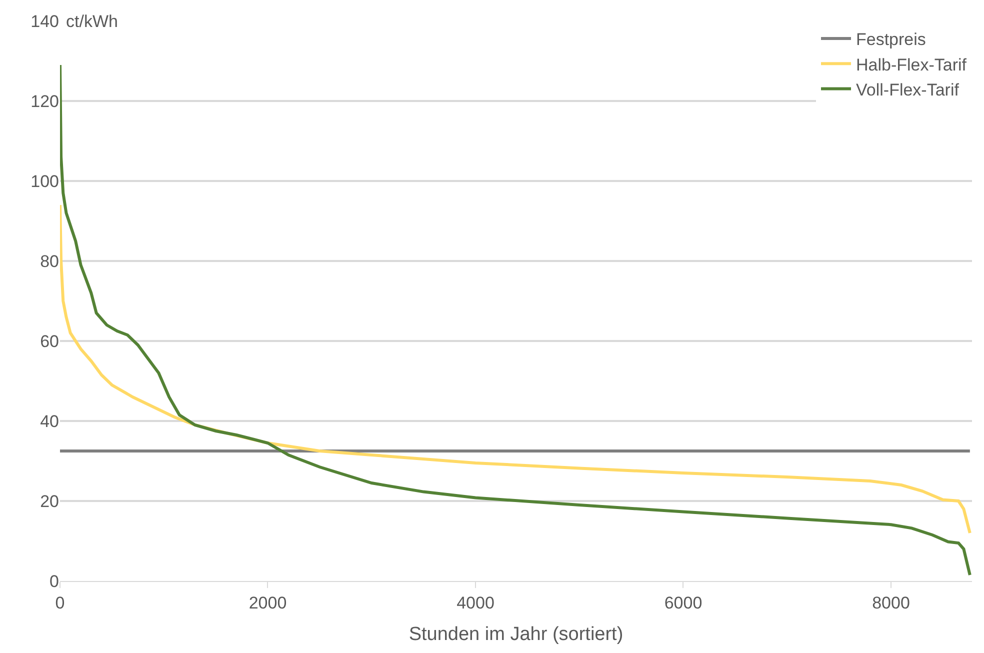 The image size is (984, 653). What do you see at coordinates (49, 261) in the screenshot?
I see `y-tick-label: 80` at bounding box center [49, 261].